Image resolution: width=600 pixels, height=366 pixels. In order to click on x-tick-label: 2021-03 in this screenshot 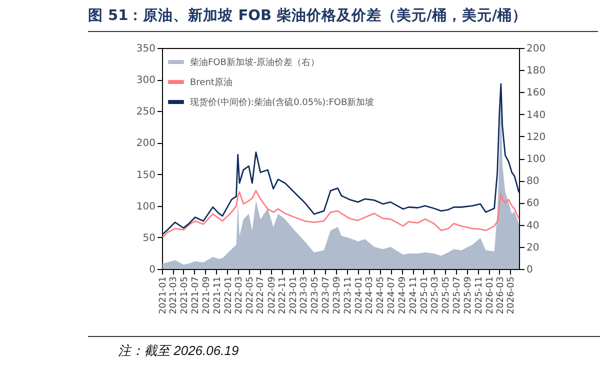, I will do `click(174, 295)`.